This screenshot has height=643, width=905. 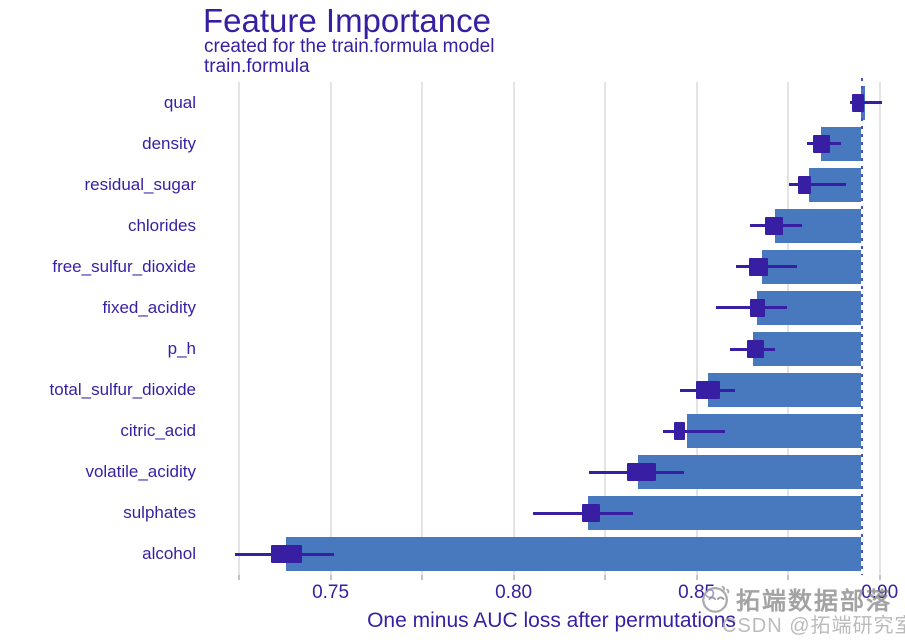 What do you see at coordinates (149, 307) in the screenshot?
I see `y-axis-label: fixed_acidity` at bounding box center [149, 307].